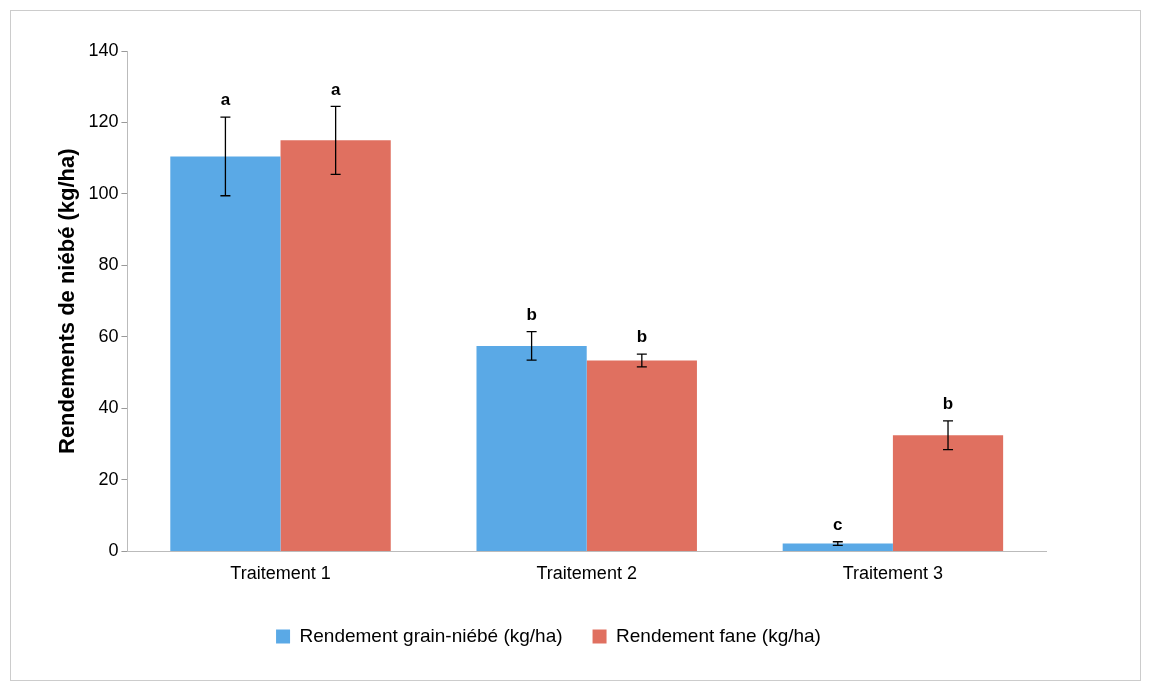 Image resolution: width=1151 pixels, height=691 pixels. Describe the element at coordinates (67, 301) in the screenshot. I see `y-axis-title: Rendements de niébé (kg/ha)` at that location.